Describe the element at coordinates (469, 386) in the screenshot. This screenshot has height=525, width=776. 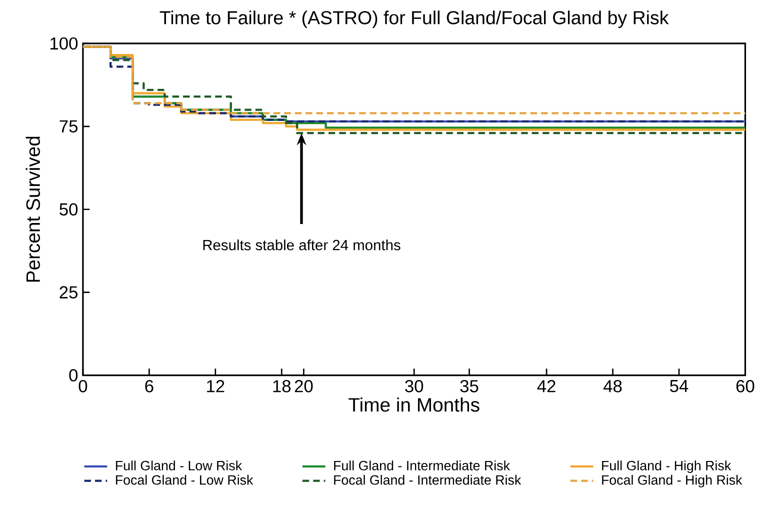
I see `x-tick-label: 35` at that location.